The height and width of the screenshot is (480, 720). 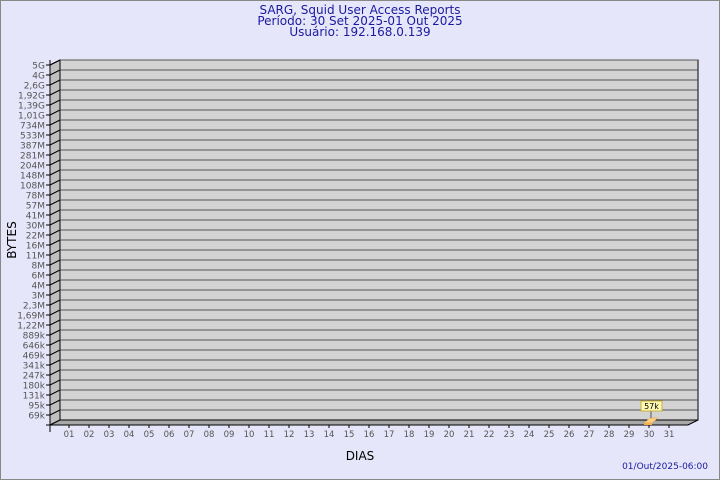 I want to click on x-tick-label: 12, so click(x=289, y=435).